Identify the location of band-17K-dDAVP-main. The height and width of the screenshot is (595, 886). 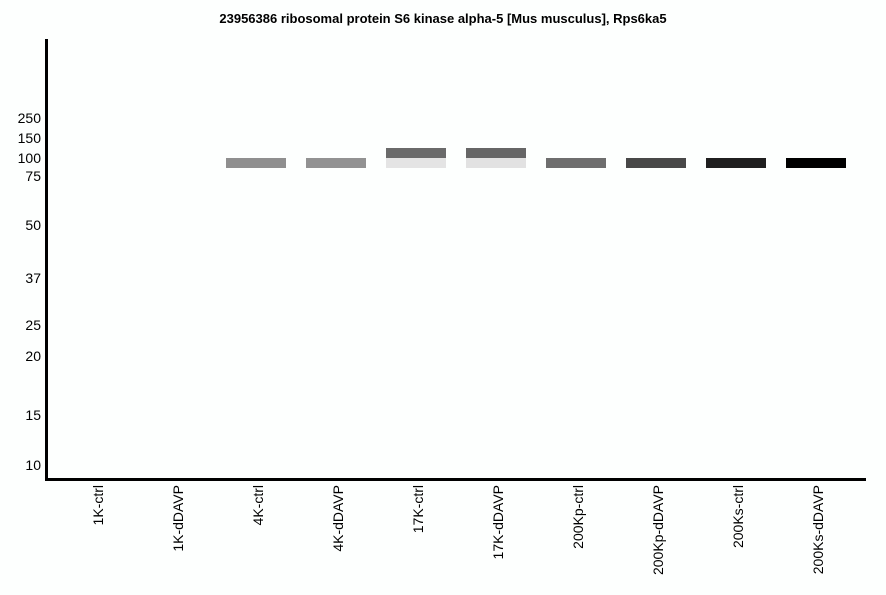
(496, 163).